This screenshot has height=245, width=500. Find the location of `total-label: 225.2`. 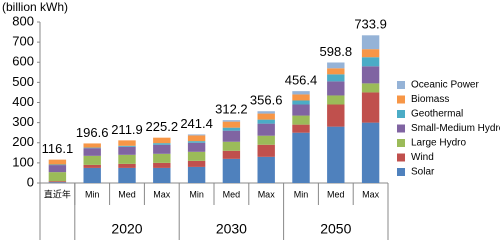

total-label: 225.2 is located at coordinates (162, 126).